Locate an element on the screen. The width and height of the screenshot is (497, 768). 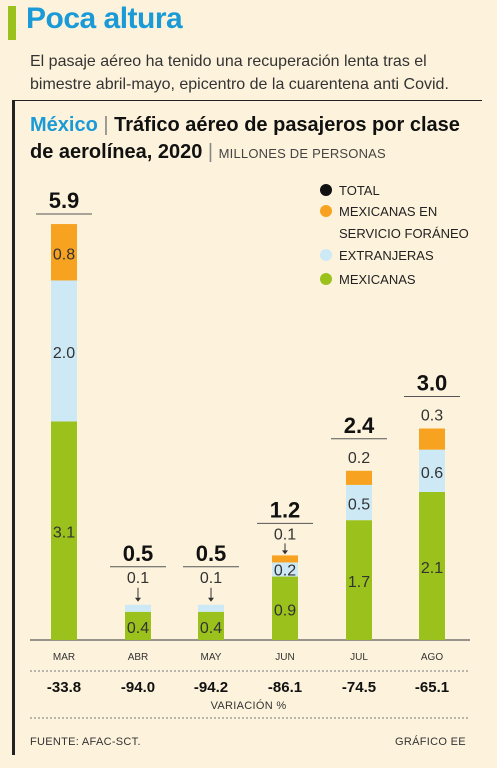
total-label-jul: 2.4 is located at coordinates (359, 425).